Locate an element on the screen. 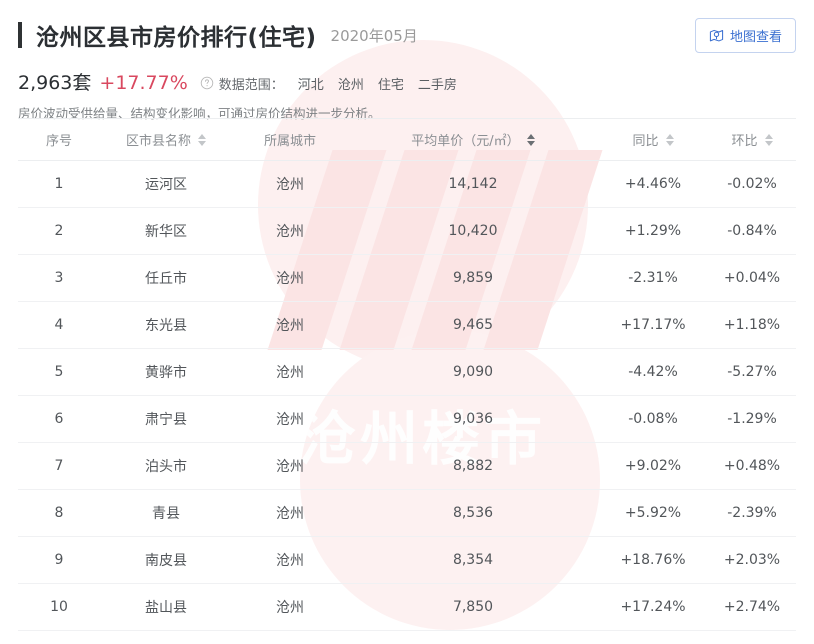 This screenshot has height=644, width=814. scope-tag-type: 住宅 is located at coordinates (390, 85).